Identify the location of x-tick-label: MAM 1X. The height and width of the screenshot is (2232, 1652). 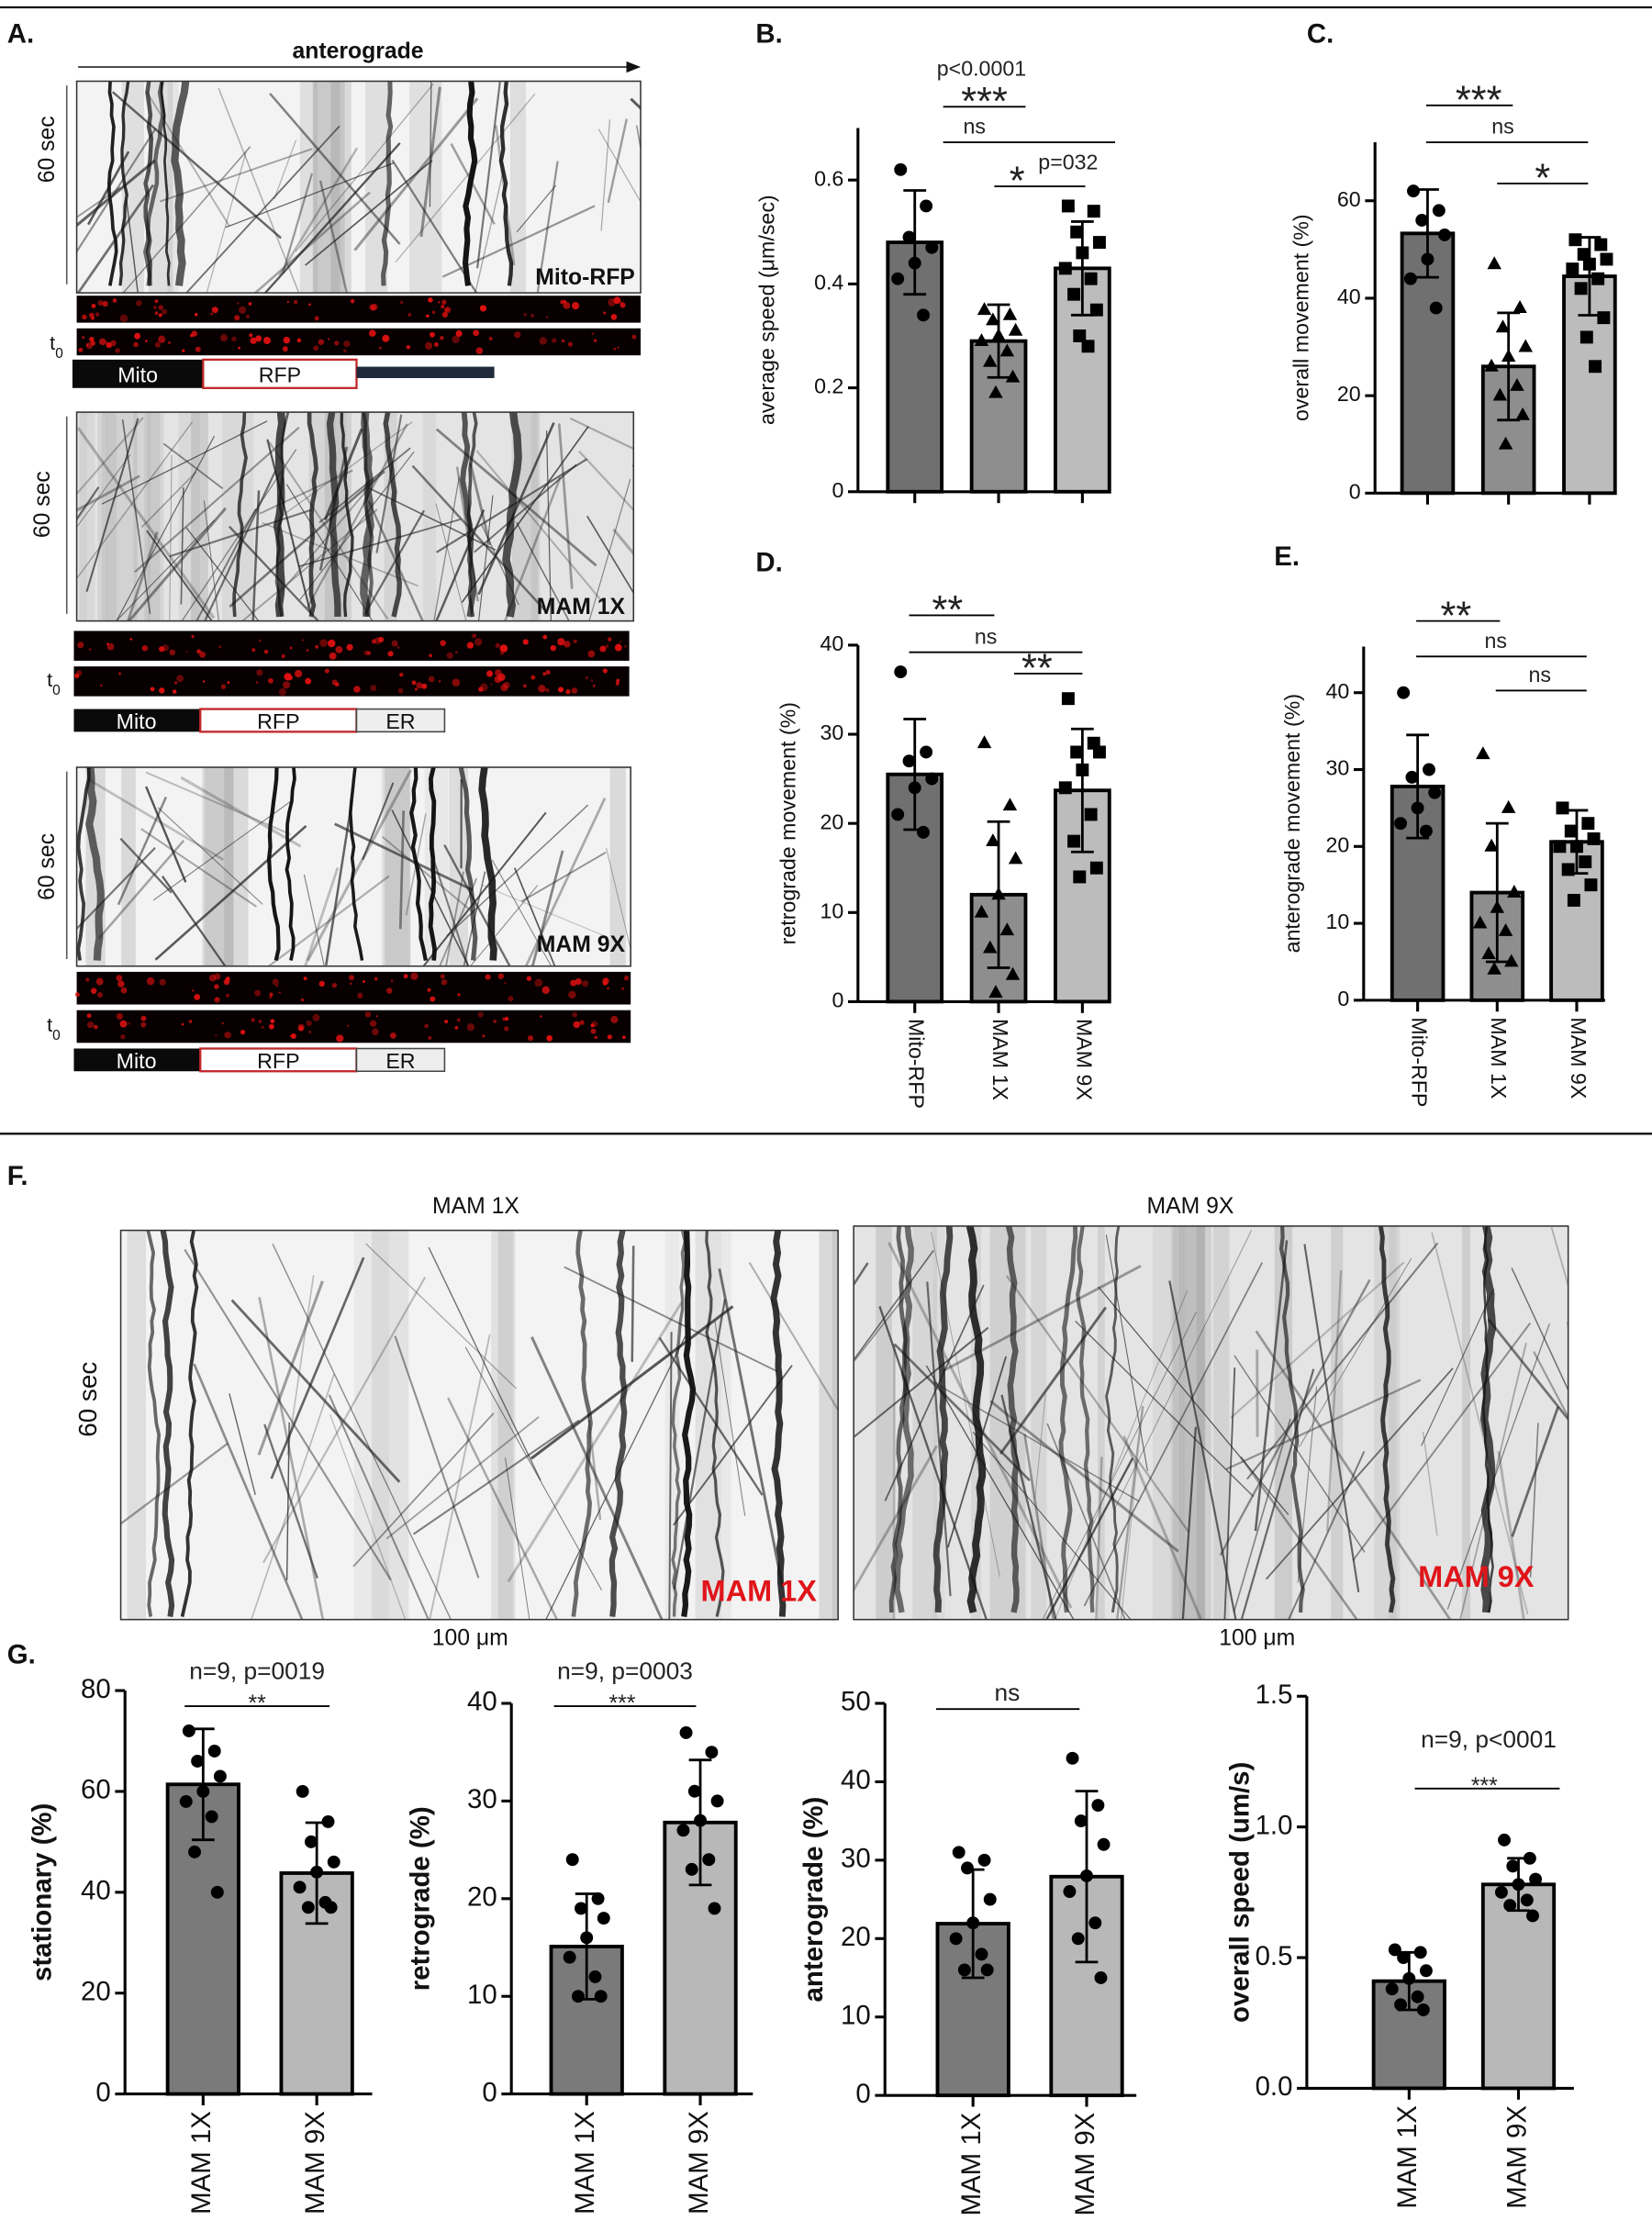
(1499, 1058).